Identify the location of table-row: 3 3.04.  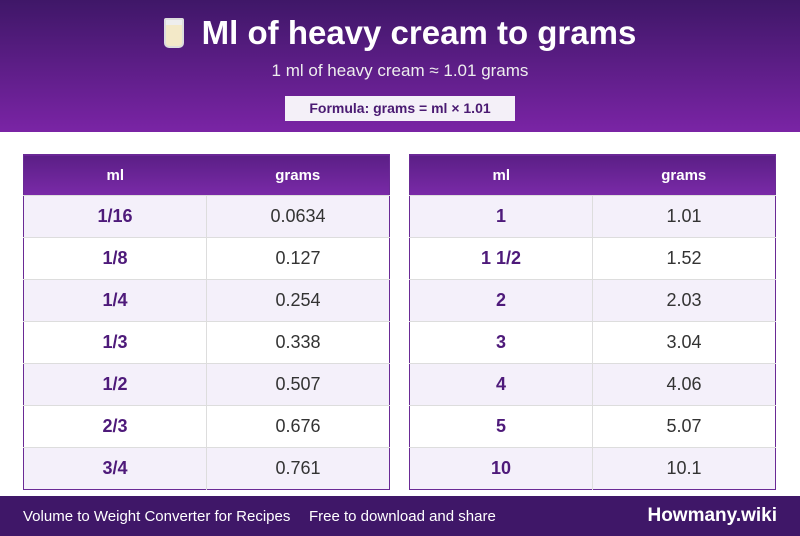
(592, 342).